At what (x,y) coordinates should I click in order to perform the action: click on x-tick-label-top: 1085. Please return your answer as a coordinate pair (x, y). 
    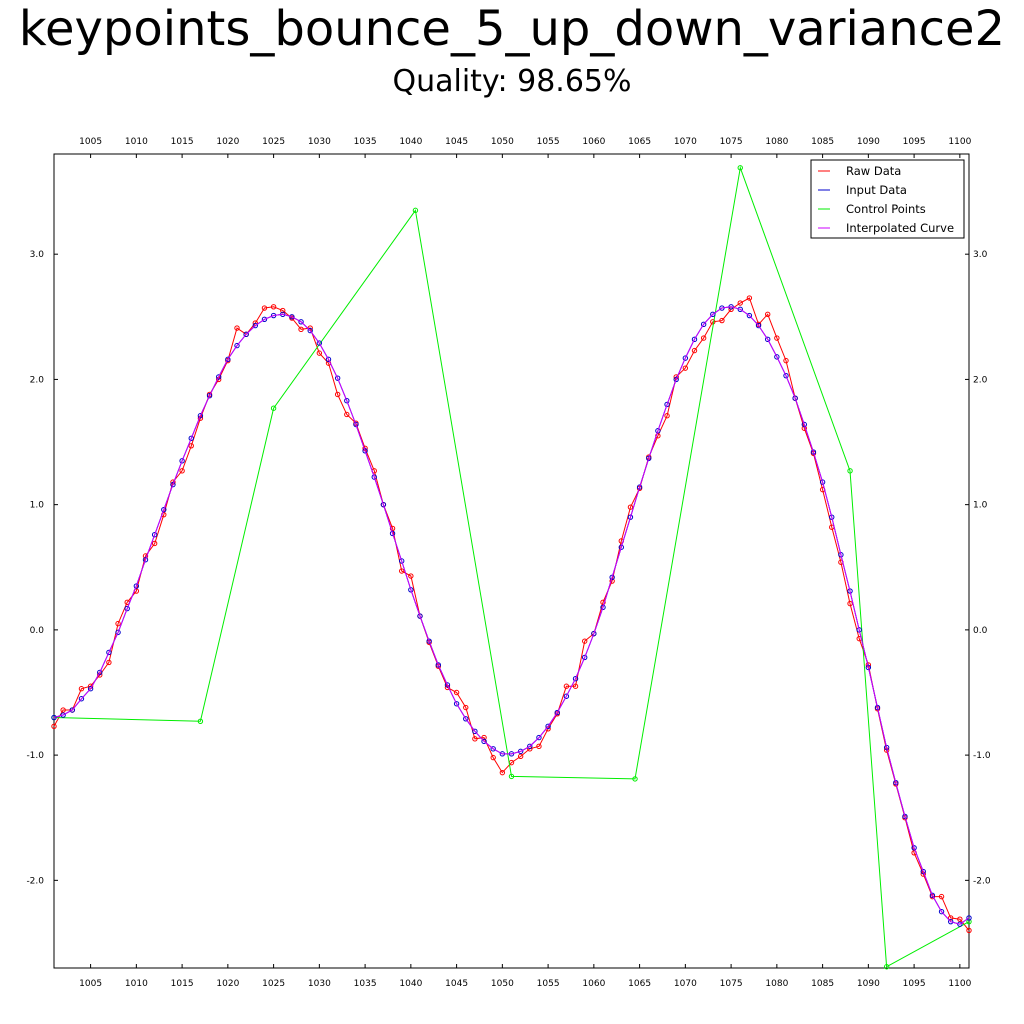
    Looking at the image, I should click on (822, 142).